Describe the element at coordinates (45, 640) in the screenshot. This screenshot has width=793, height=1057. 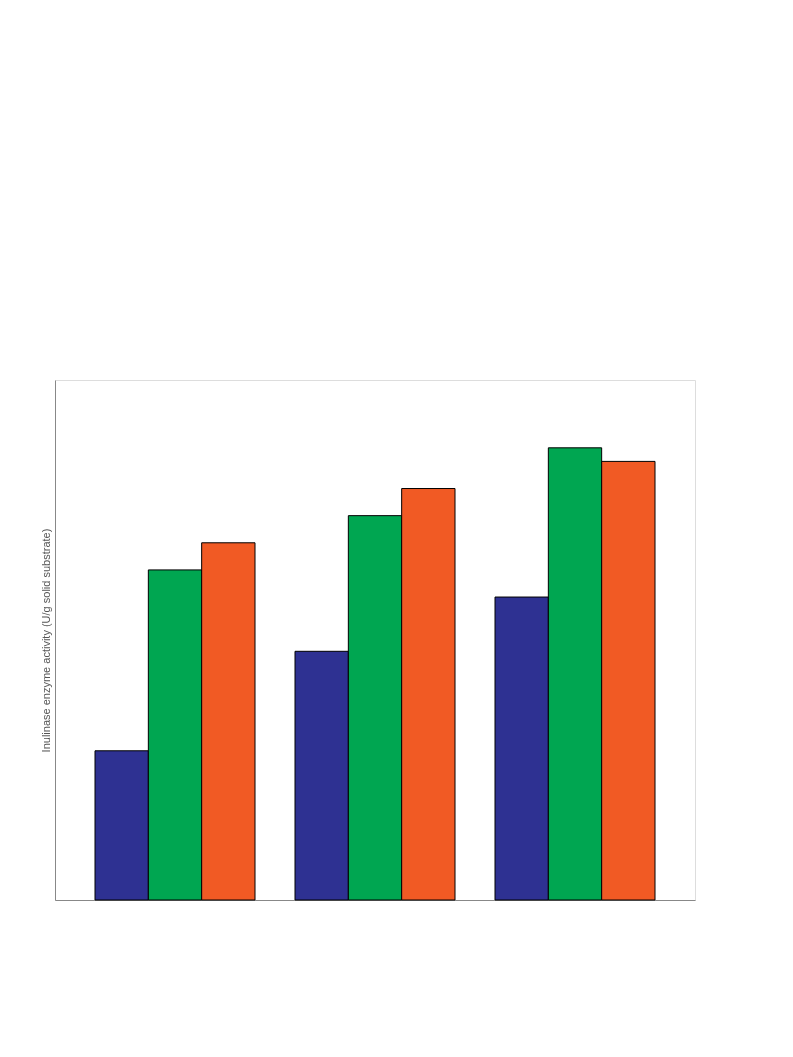
I see `y-axis-title: Inulinase enzyme activity (U/g solid substrate)` at that location.